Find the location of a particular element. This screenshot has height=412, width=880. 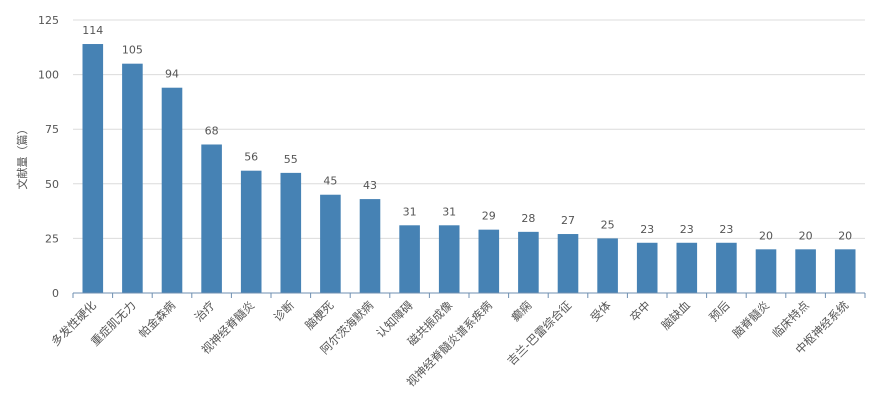

y-tick-label: 75 is located at coordinates (52, 129).